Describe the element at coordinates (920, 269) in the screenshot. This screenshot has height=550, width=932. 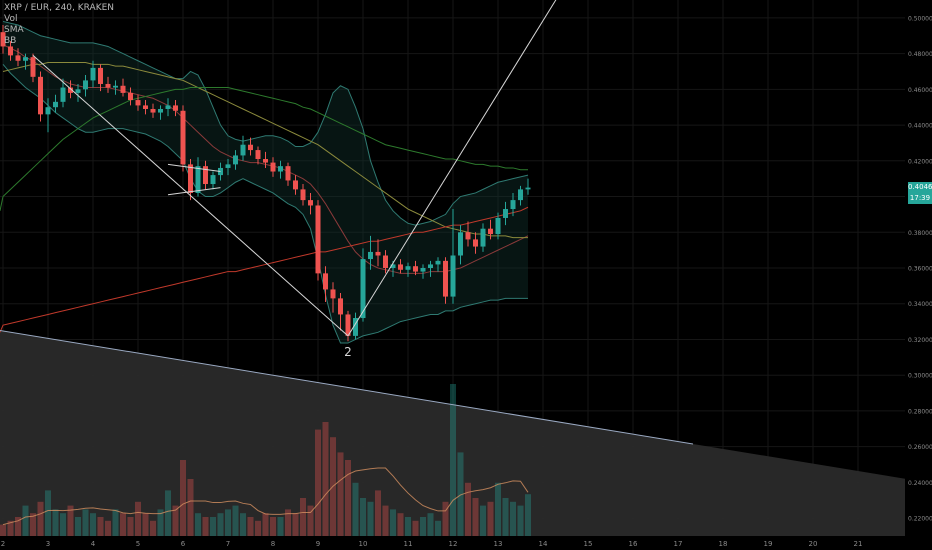
I see `price-tick-7: 0.36000` at that location.